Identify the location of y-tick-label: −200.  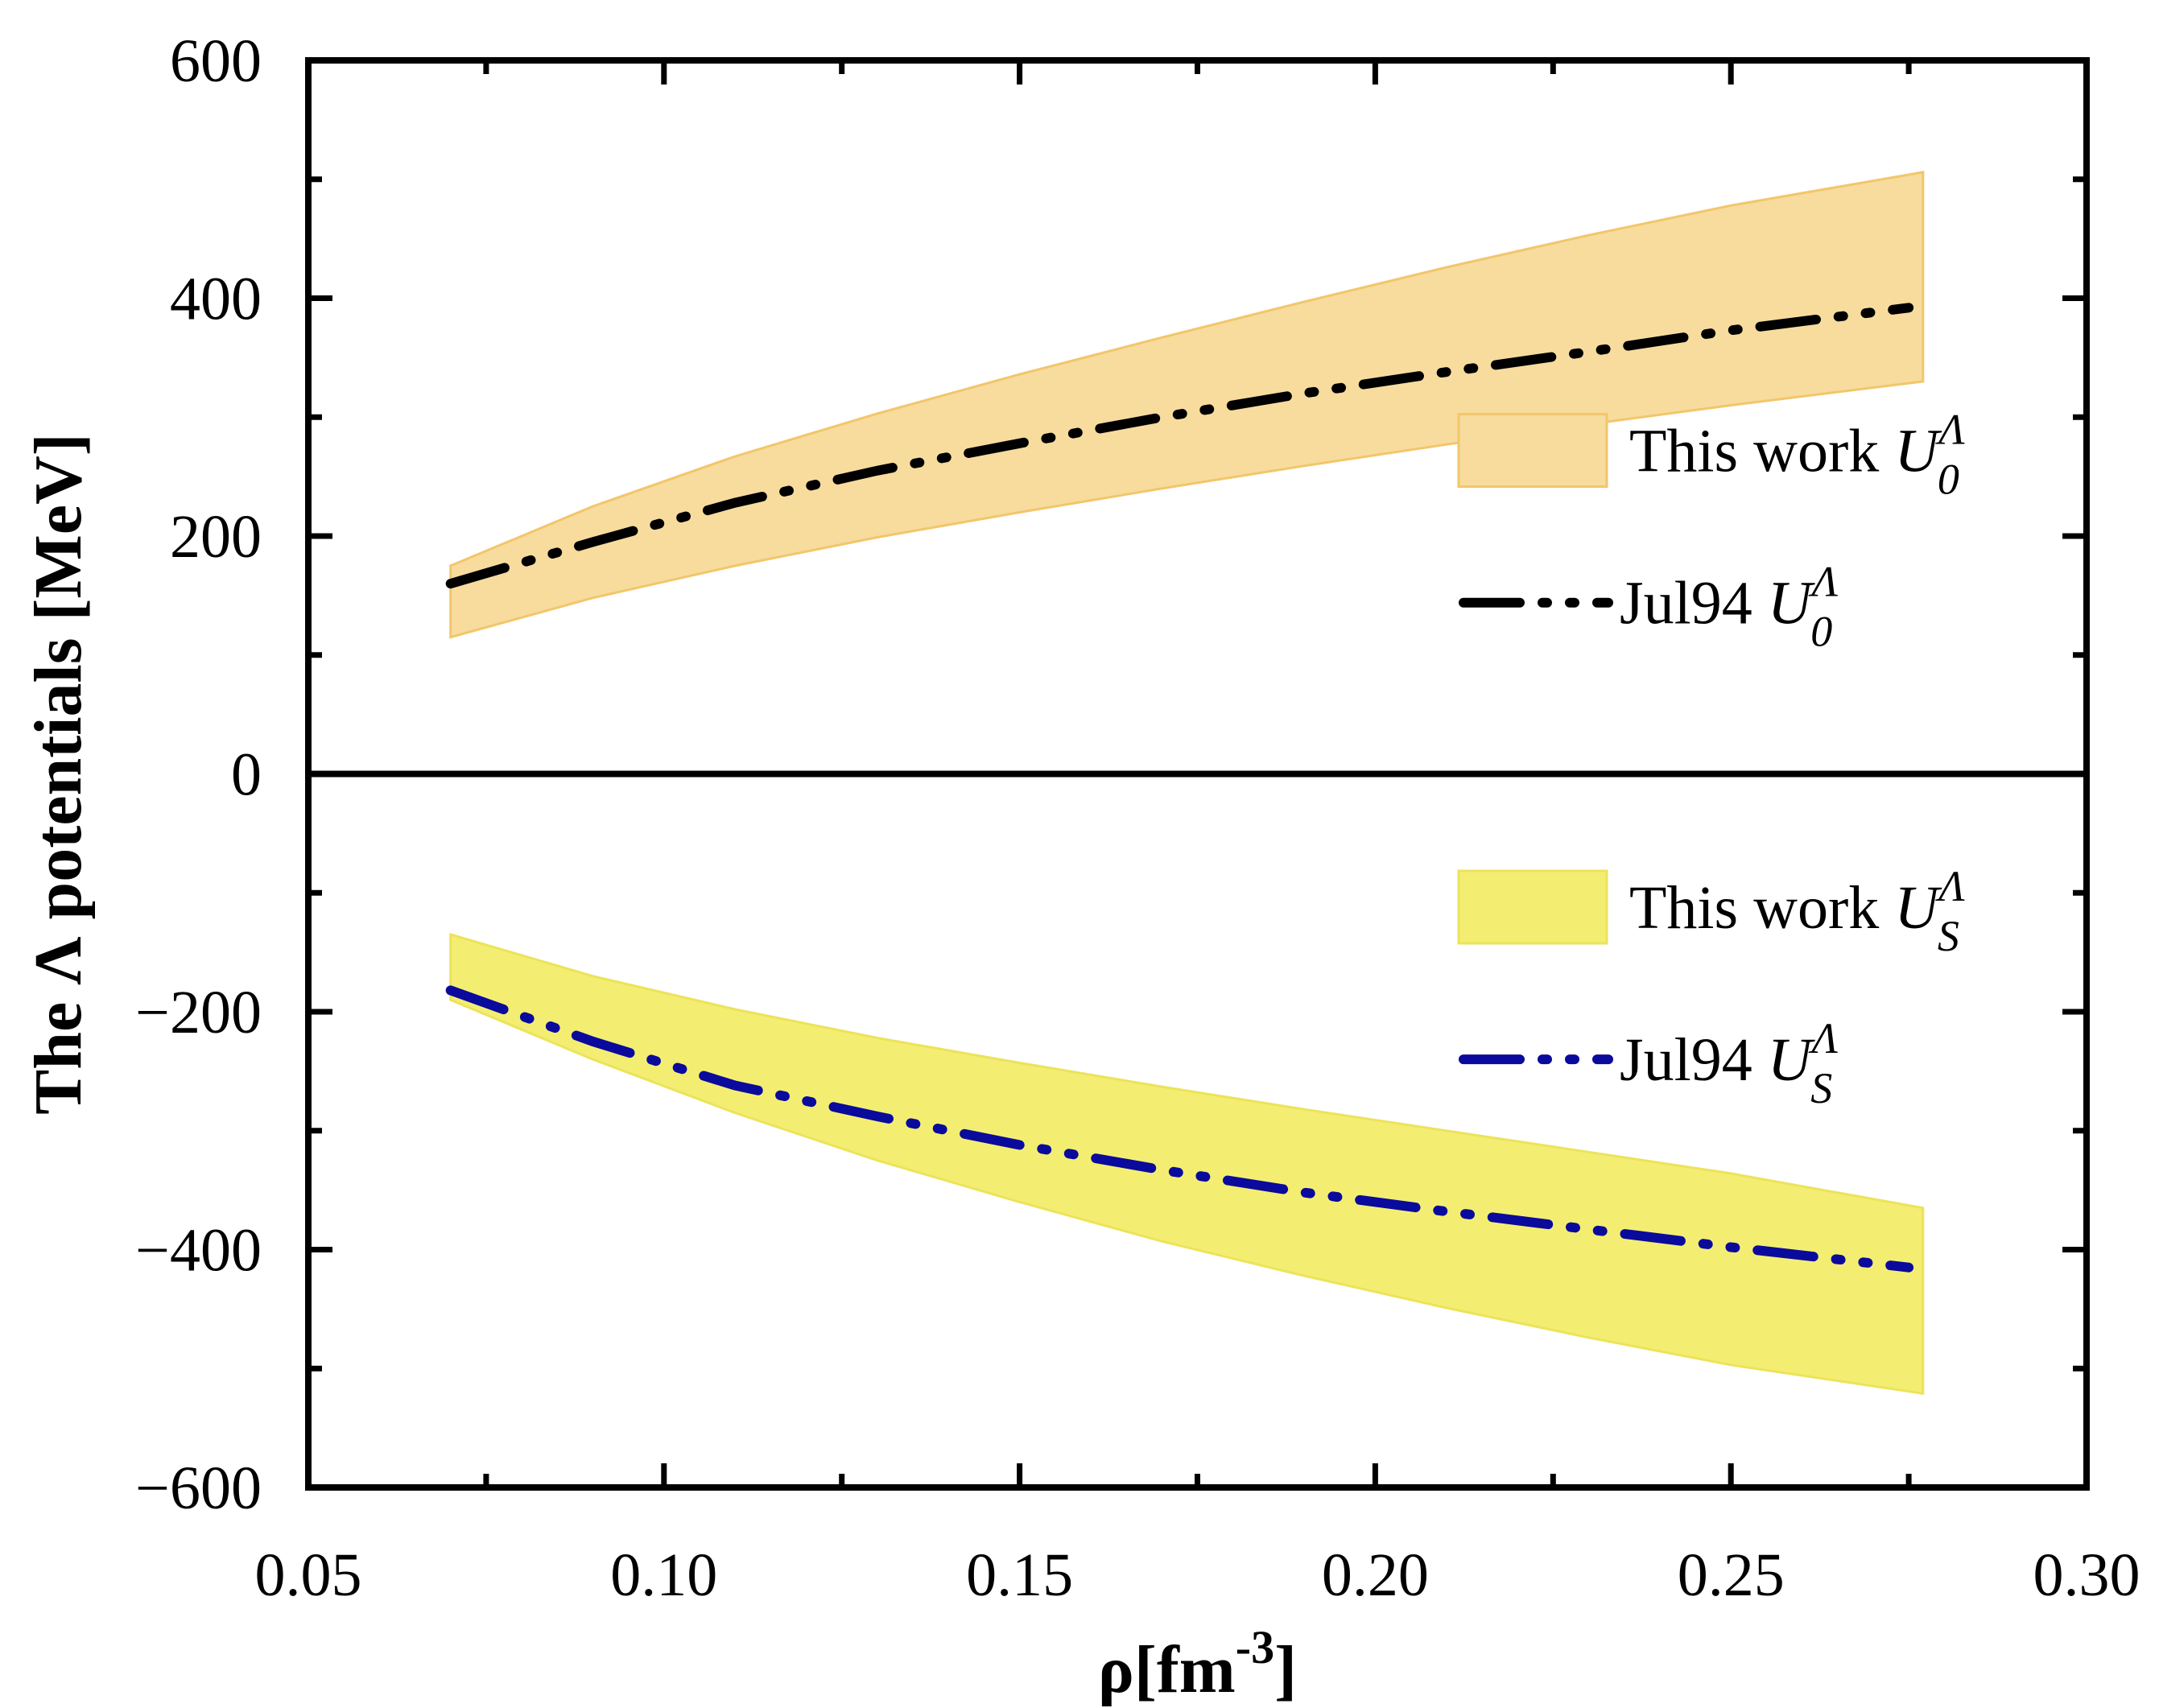
(198, 1012).